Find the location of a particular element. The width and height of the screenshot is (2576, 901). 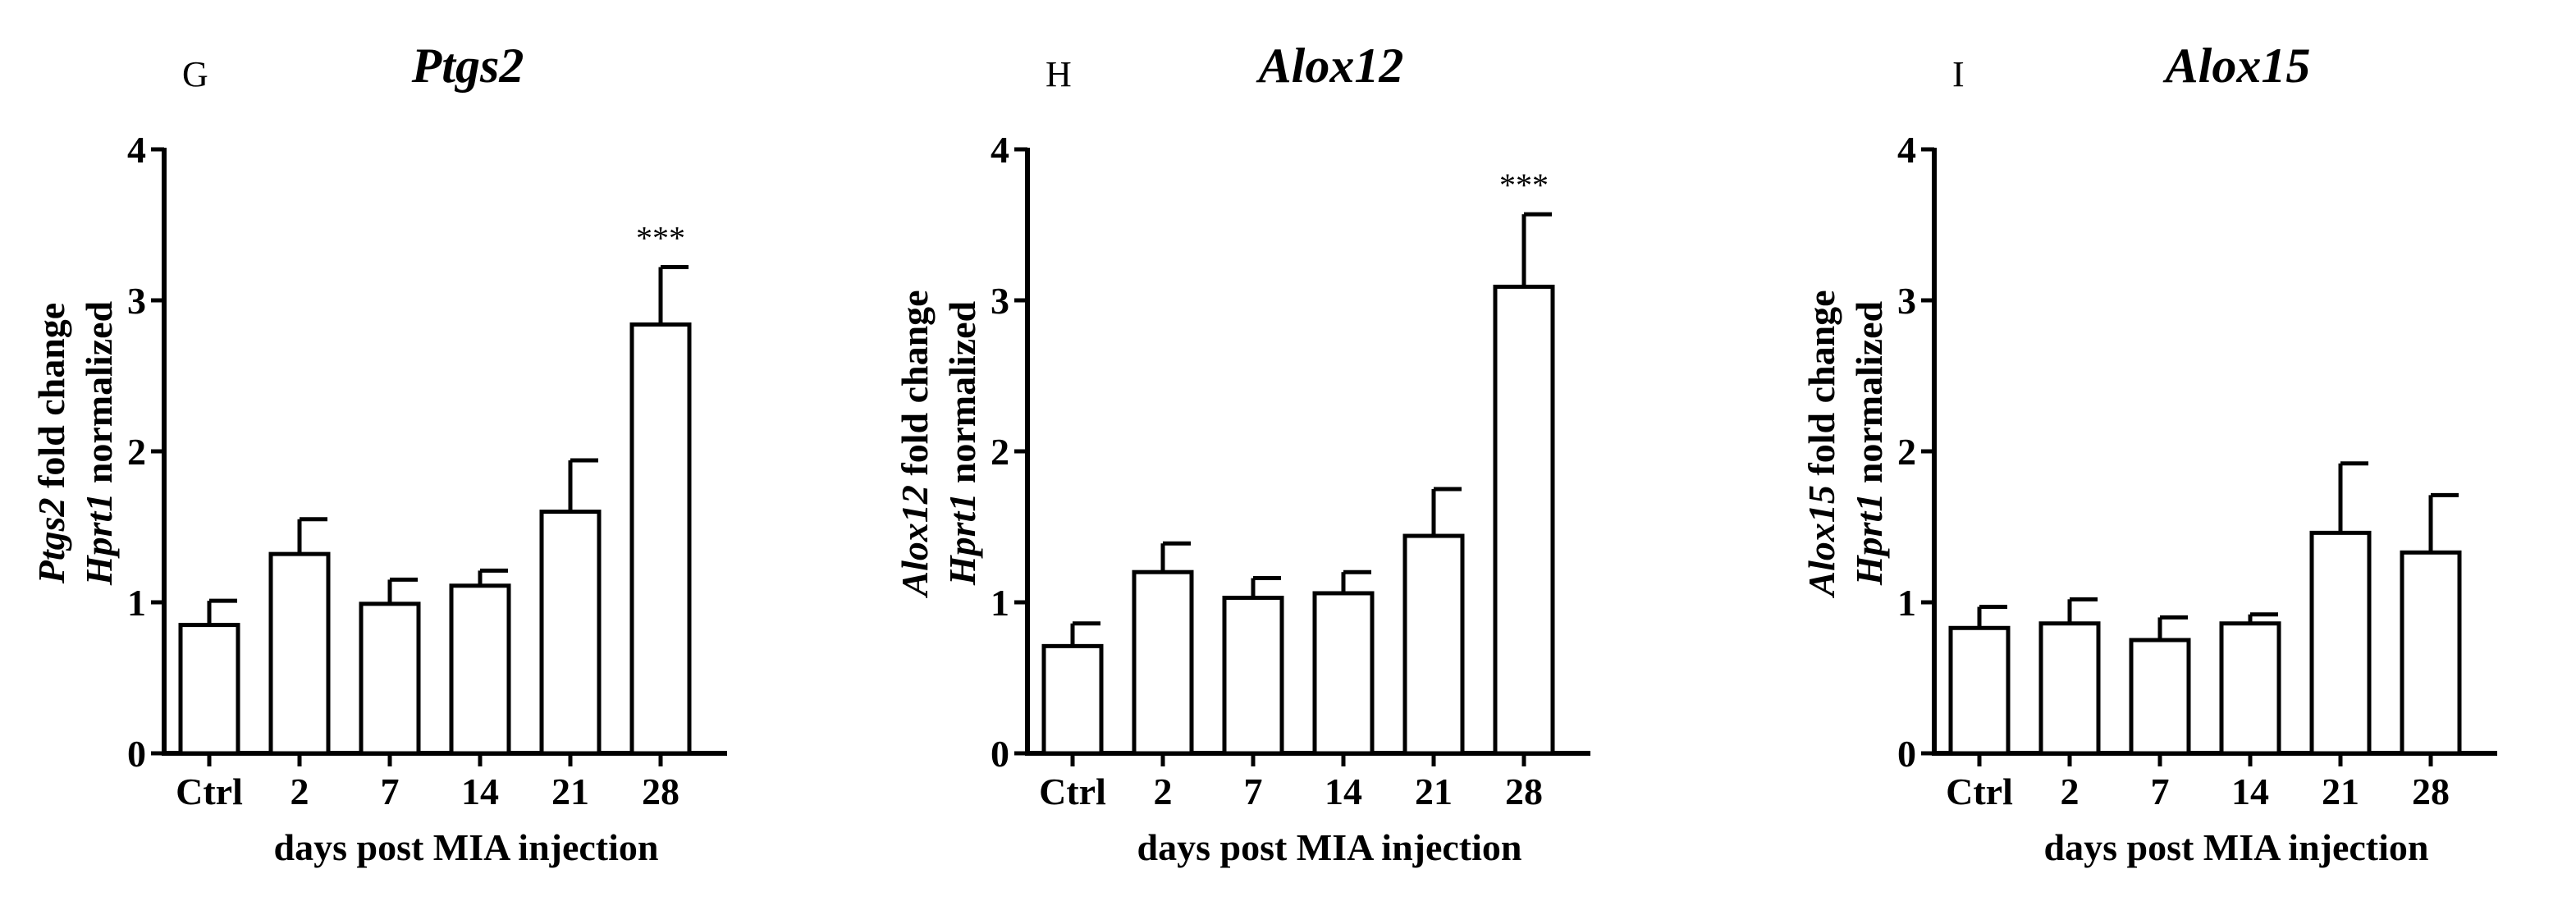

chart-title: Alox12 is located at coordinates (1330, 66).